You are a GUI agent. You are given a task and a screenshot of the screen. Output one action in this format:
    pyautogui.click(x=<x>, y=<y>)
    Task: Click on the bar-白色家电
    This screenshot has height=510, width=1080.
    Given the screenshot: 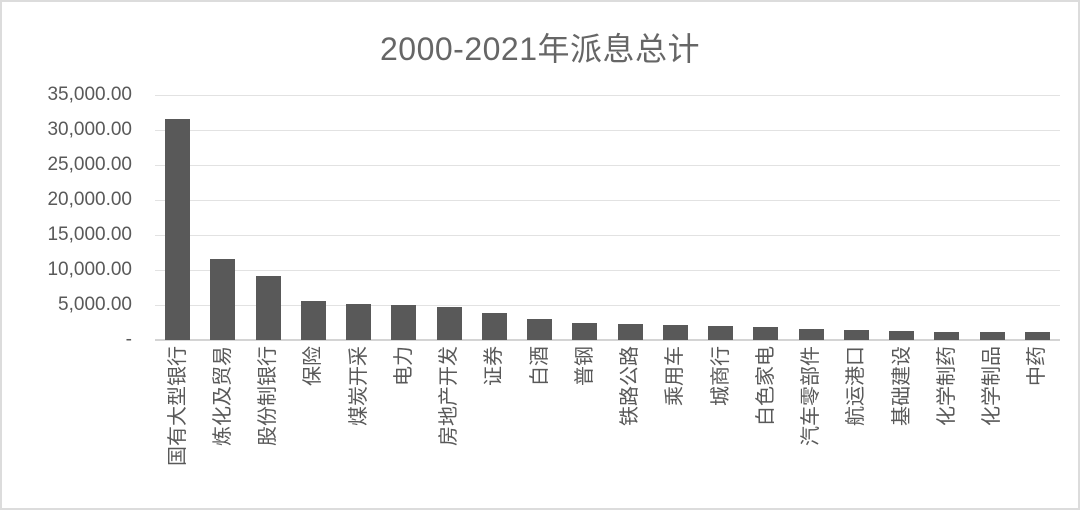 What is the action you would take?
    pyautogui.click(x=766, y=333)
    